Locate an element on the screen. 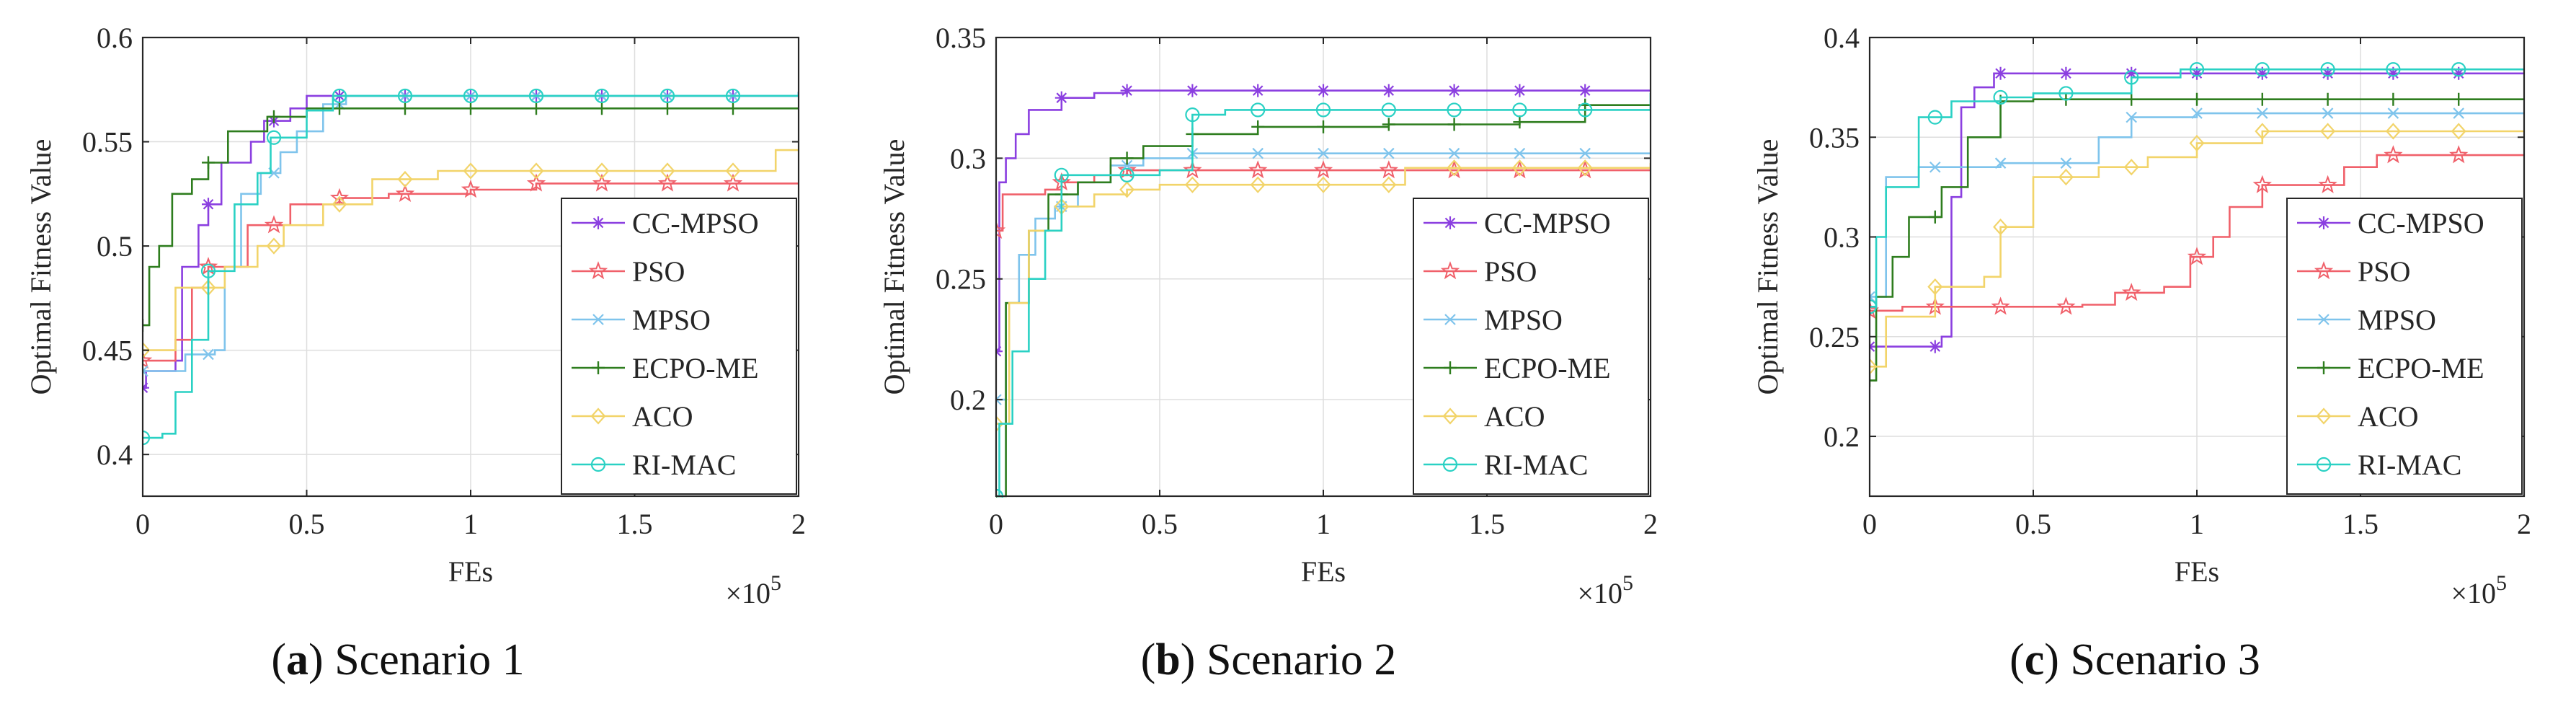 This screenshot has height=714, width=2576. y-tick-label: 0.4 is located at coordinates (115, 454).